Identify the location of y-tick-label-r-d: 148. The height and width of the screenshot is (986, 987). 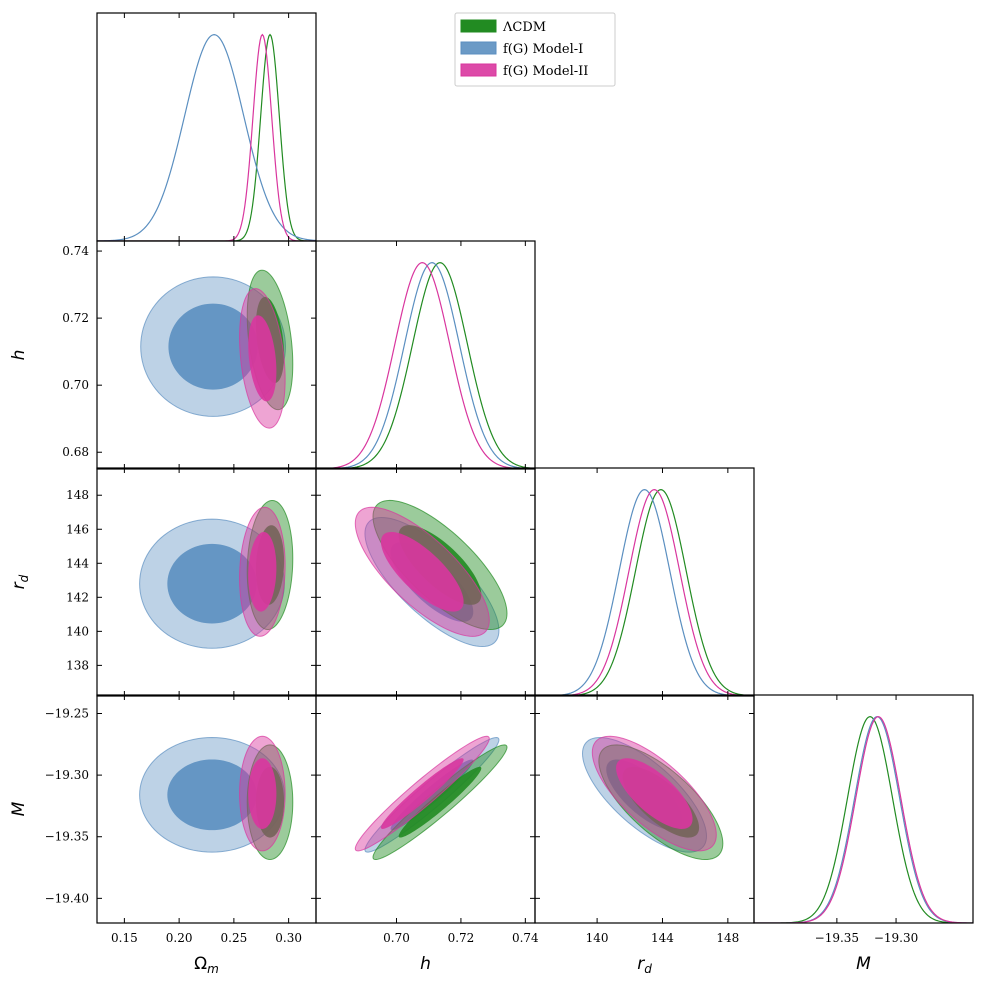
(77, 495).